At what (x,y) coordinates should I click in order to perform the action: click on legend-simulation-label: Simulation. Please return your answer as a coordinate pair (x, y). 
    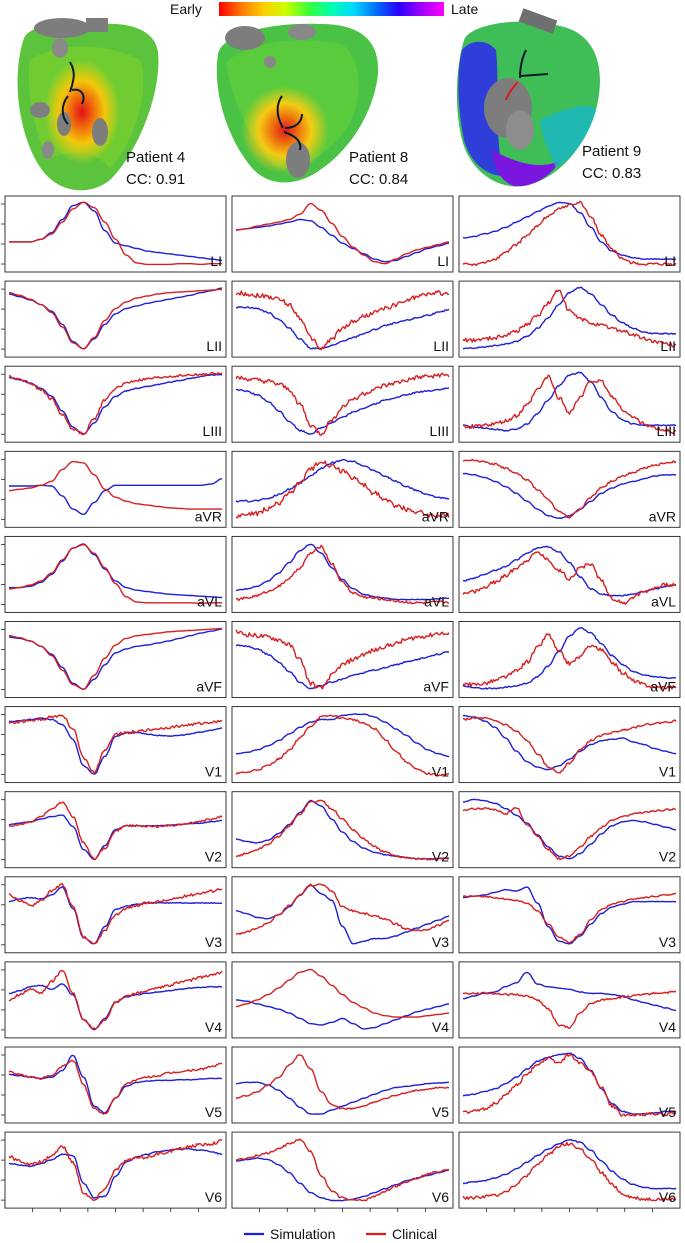
    Looking at the image, I should click on (302, 1234).